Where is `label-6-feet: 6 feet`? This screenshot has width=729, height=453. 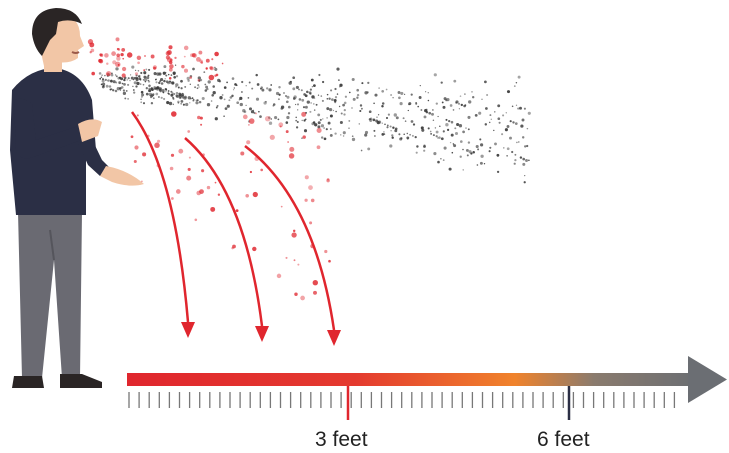 label-6-feet: 6 feet is located at coordinates (563, 439).